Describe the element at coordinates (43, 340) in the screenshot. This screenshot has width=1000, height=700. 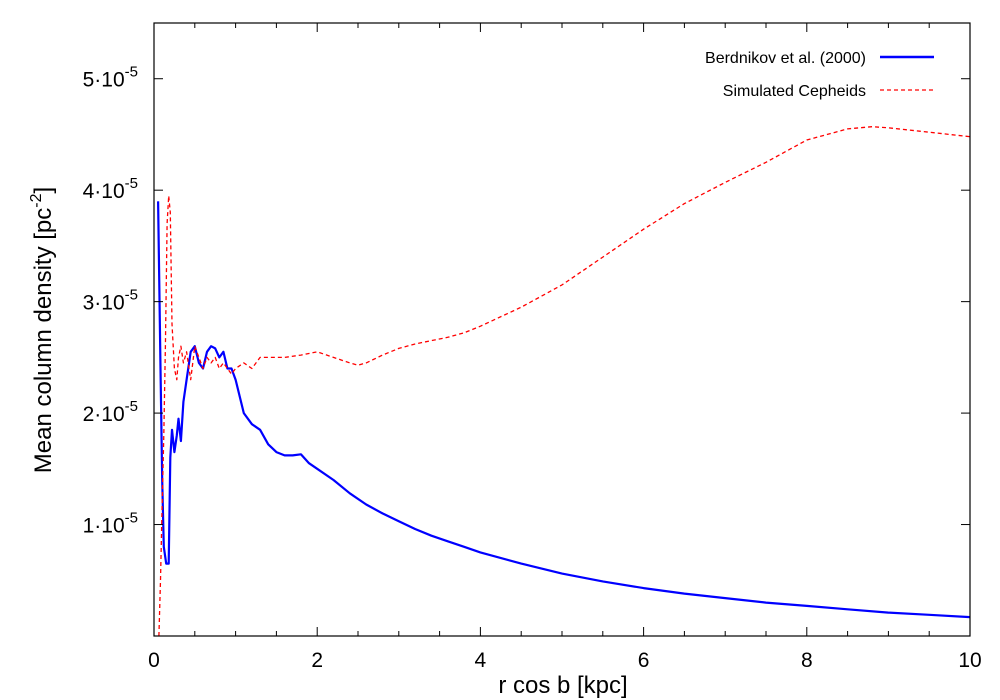
I see `y-axis-title-main: Mean column density [pc` at that location.